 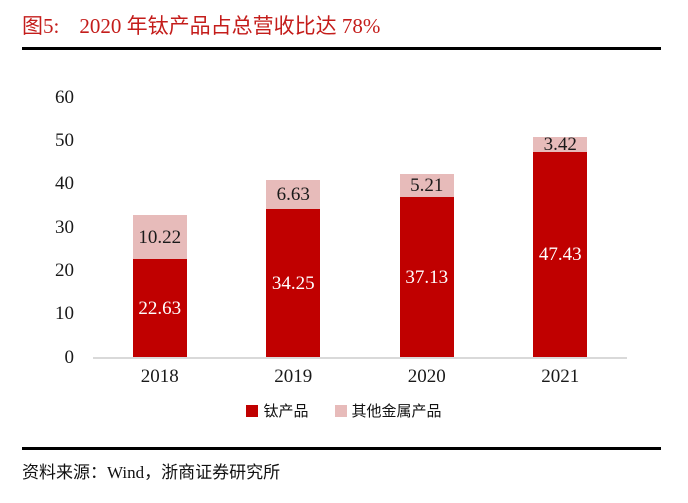 I want to click on x-axis-category-label: 2020, so click(x=426, y=376).